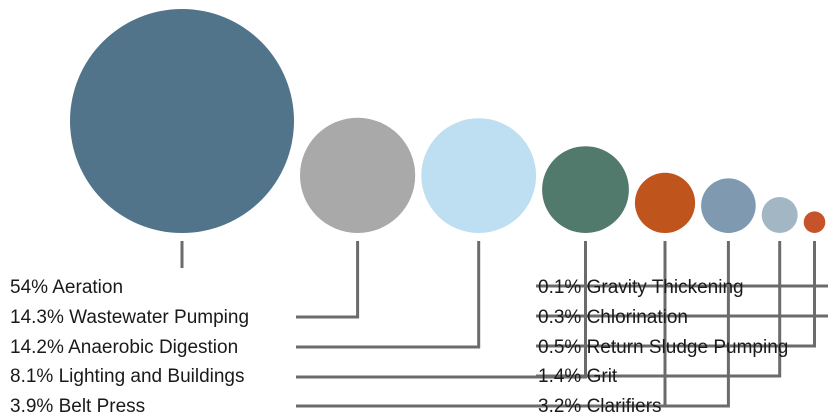 The image size is (828, 418). I want to click on label-return-sludge-pumping: 0.5% Return Sludge Pumping, so click(663, 347).